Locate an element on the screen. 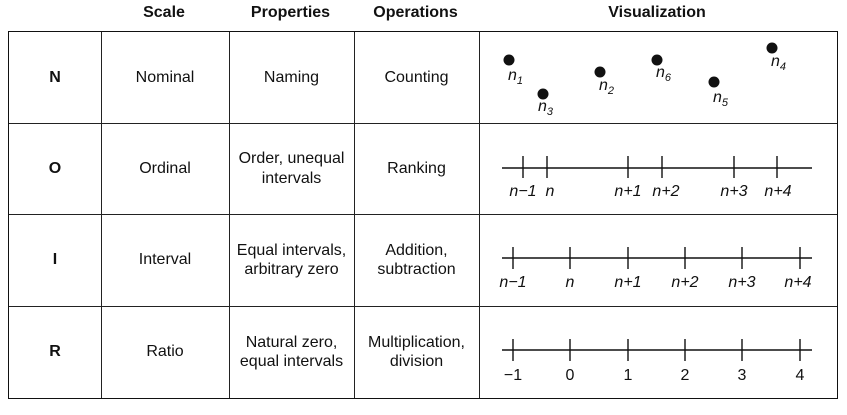 The width and height of the screenshot is (847, 415). tick-label: 4 is located at coordinates (800, 375).